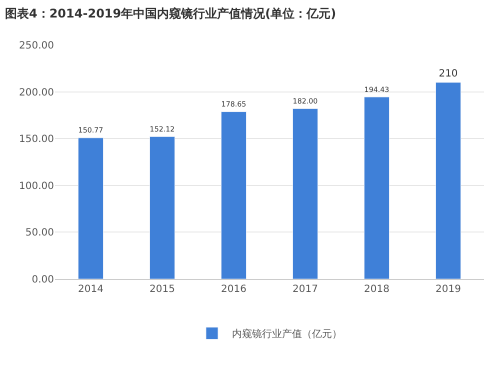 The height and width of the screenshot is (369, 499). What do you see at coordinates (162, 289) in the screenshot?
I see `x-tick-label: 2015` at bounding box center [162, 289].